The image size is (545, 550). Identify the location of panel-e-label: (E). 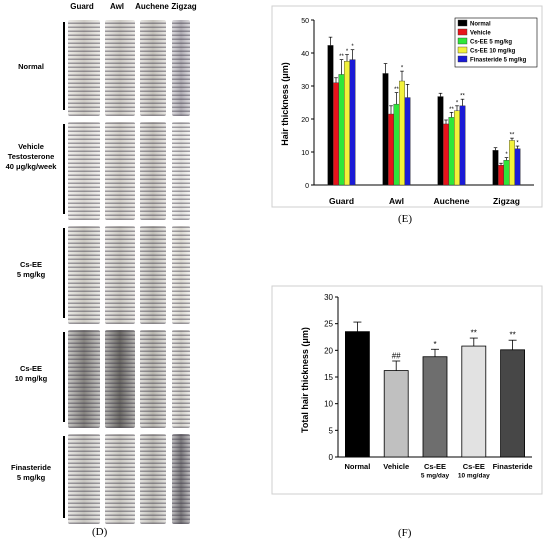
(405, 219).